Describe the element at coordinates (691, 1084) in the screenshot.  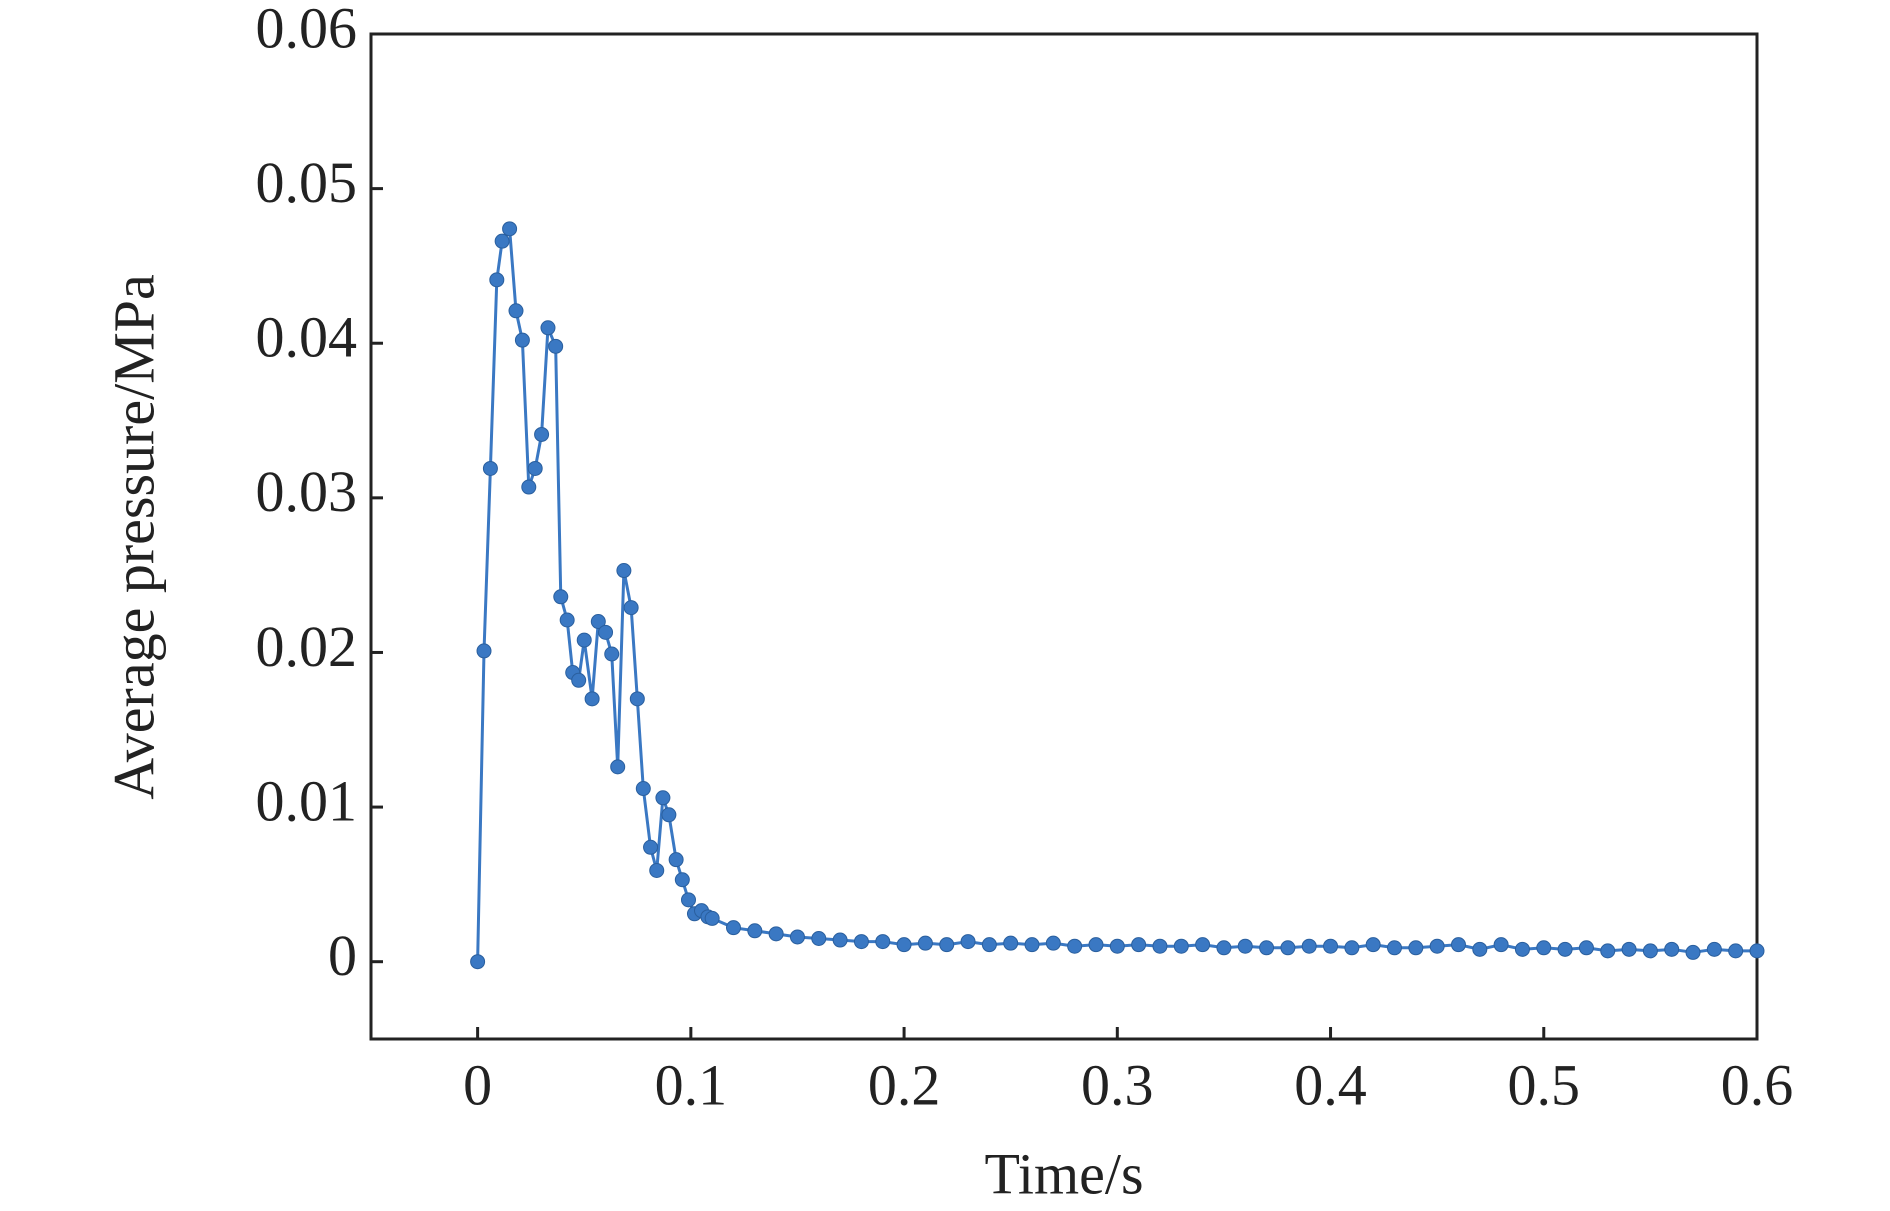
I see `x-tick-label: 0.1` at that location.